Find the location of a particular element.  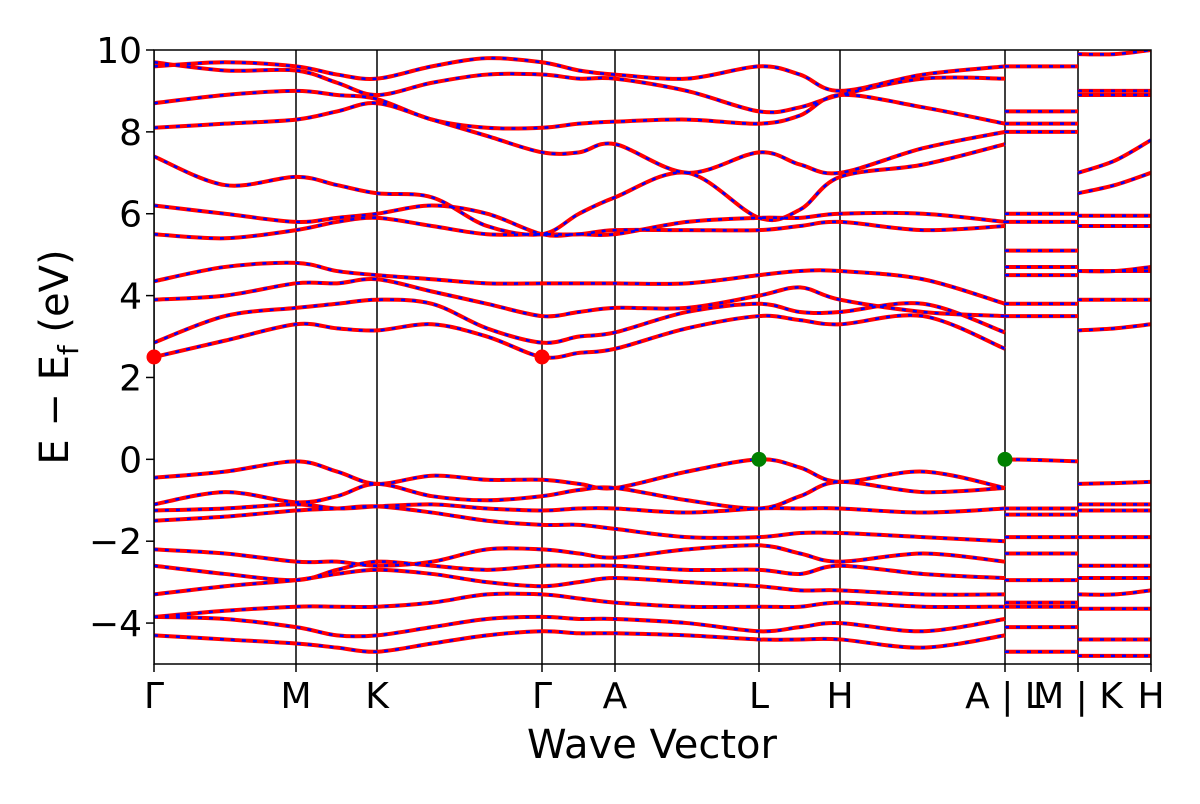

x-tick-label: A | L is located at coordinates (1005, 696).